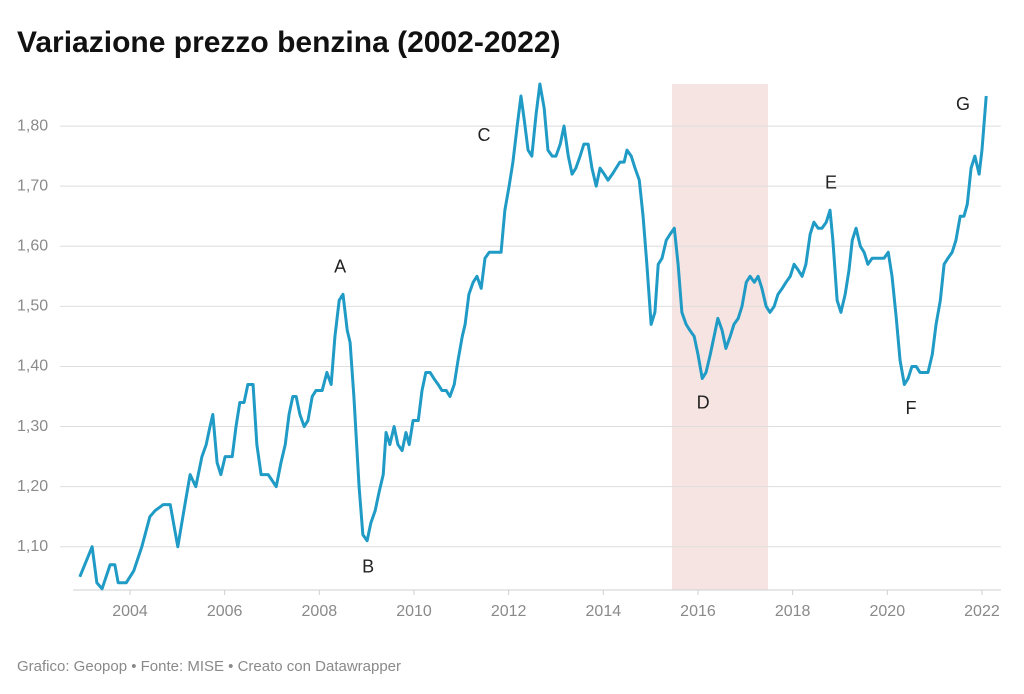 This screenshot has width=1024, height=694. What do you see at coordinates (604, 611) in the screenshot?
I see `x-tick-label: 2014` at bounding box center [604, 611].